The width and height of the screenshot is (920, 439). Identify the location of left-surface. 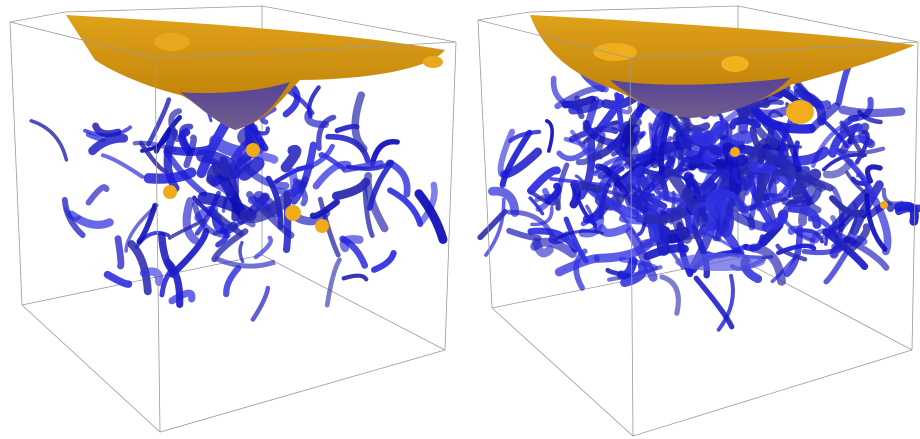
(255, 72).